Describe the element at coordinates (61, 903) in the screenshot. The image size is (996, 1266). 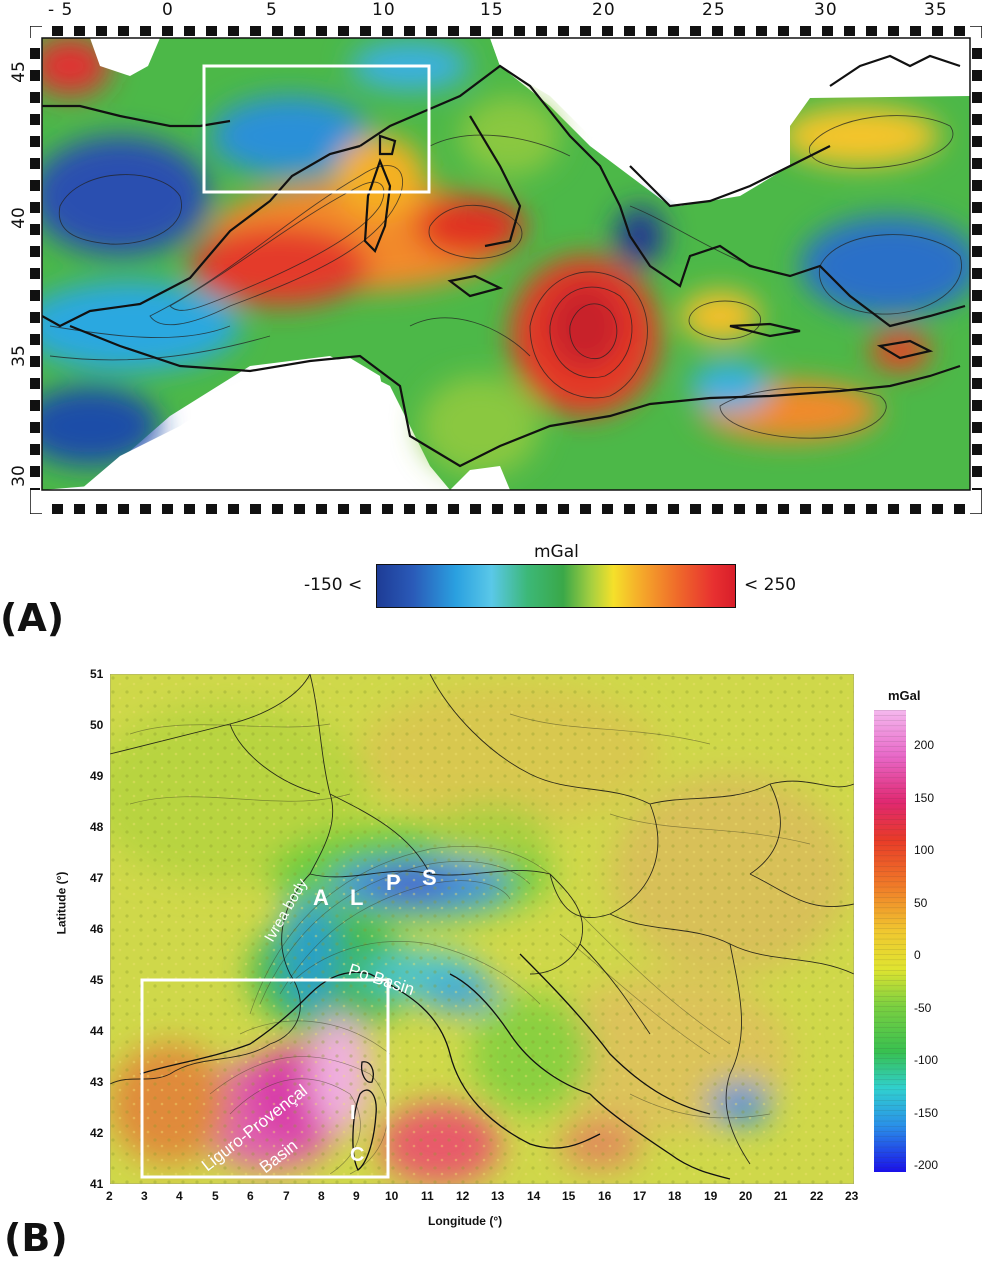
I see `y-axis-label: Latitude (°)` at that location.